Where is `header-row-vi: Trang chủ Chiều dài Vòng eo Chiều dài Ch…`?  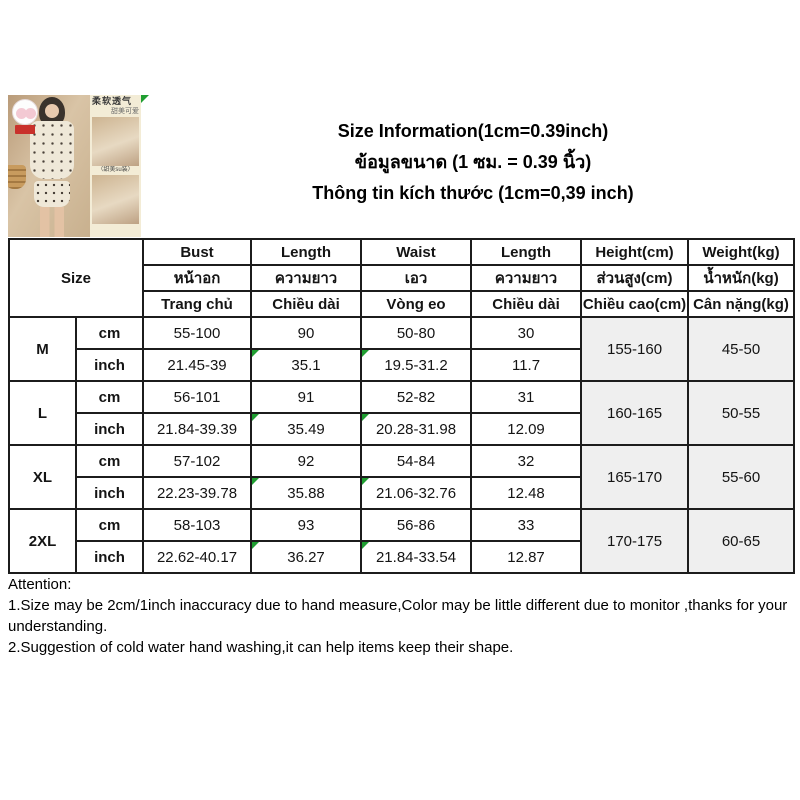 header-row-vi: Trang chủ Chiều dài Vòng eo Chiều dài Ch… is located at coordinates (402, 304).